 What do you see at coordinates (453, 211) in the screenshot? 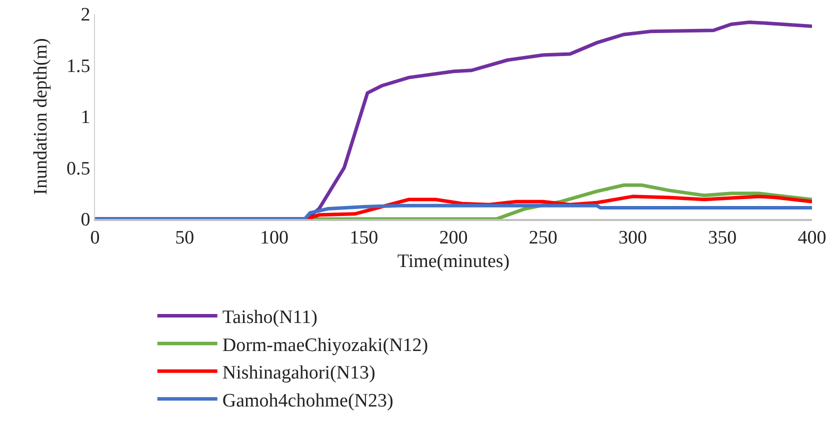
I see `line-series` at bounding box center [453, 211].